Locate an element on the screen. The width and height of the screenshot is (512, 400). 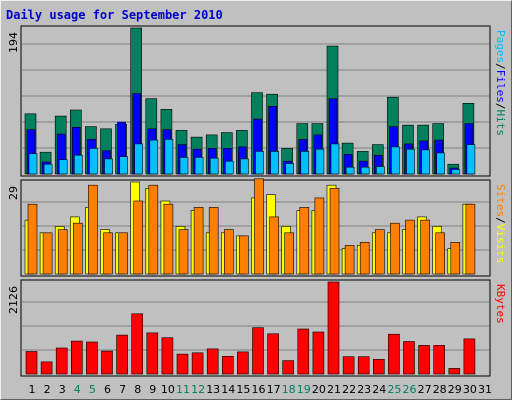
y-max-label: 194 is located at coordinates (13, 42).